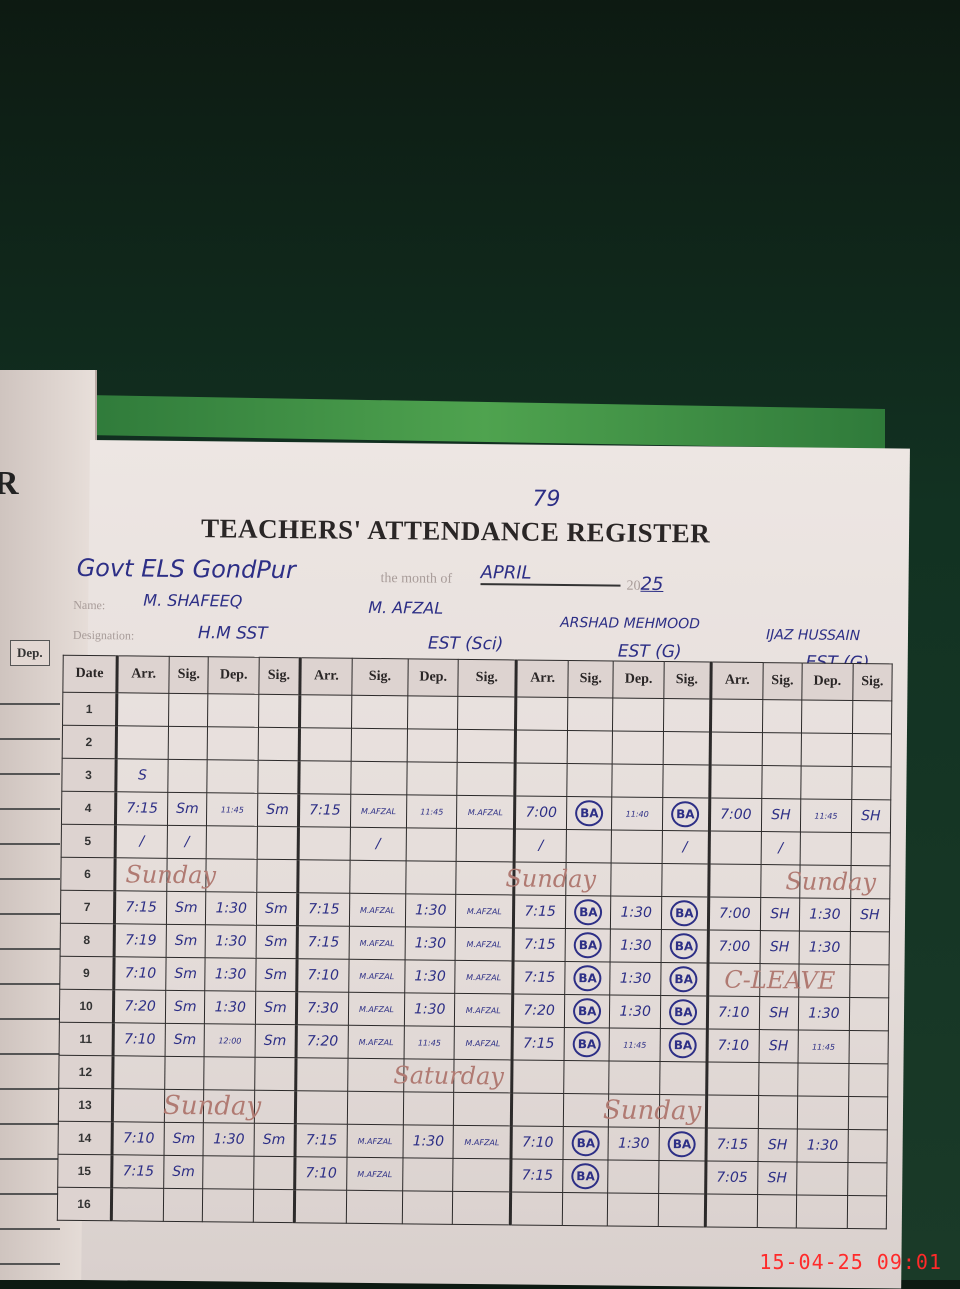 Image resolution: width=960 pixels, height=1289 pixels. Describe the element at coordinates (406, 607) in the screenshot. I see `teacher-2-name: M. Afzal` at that location.